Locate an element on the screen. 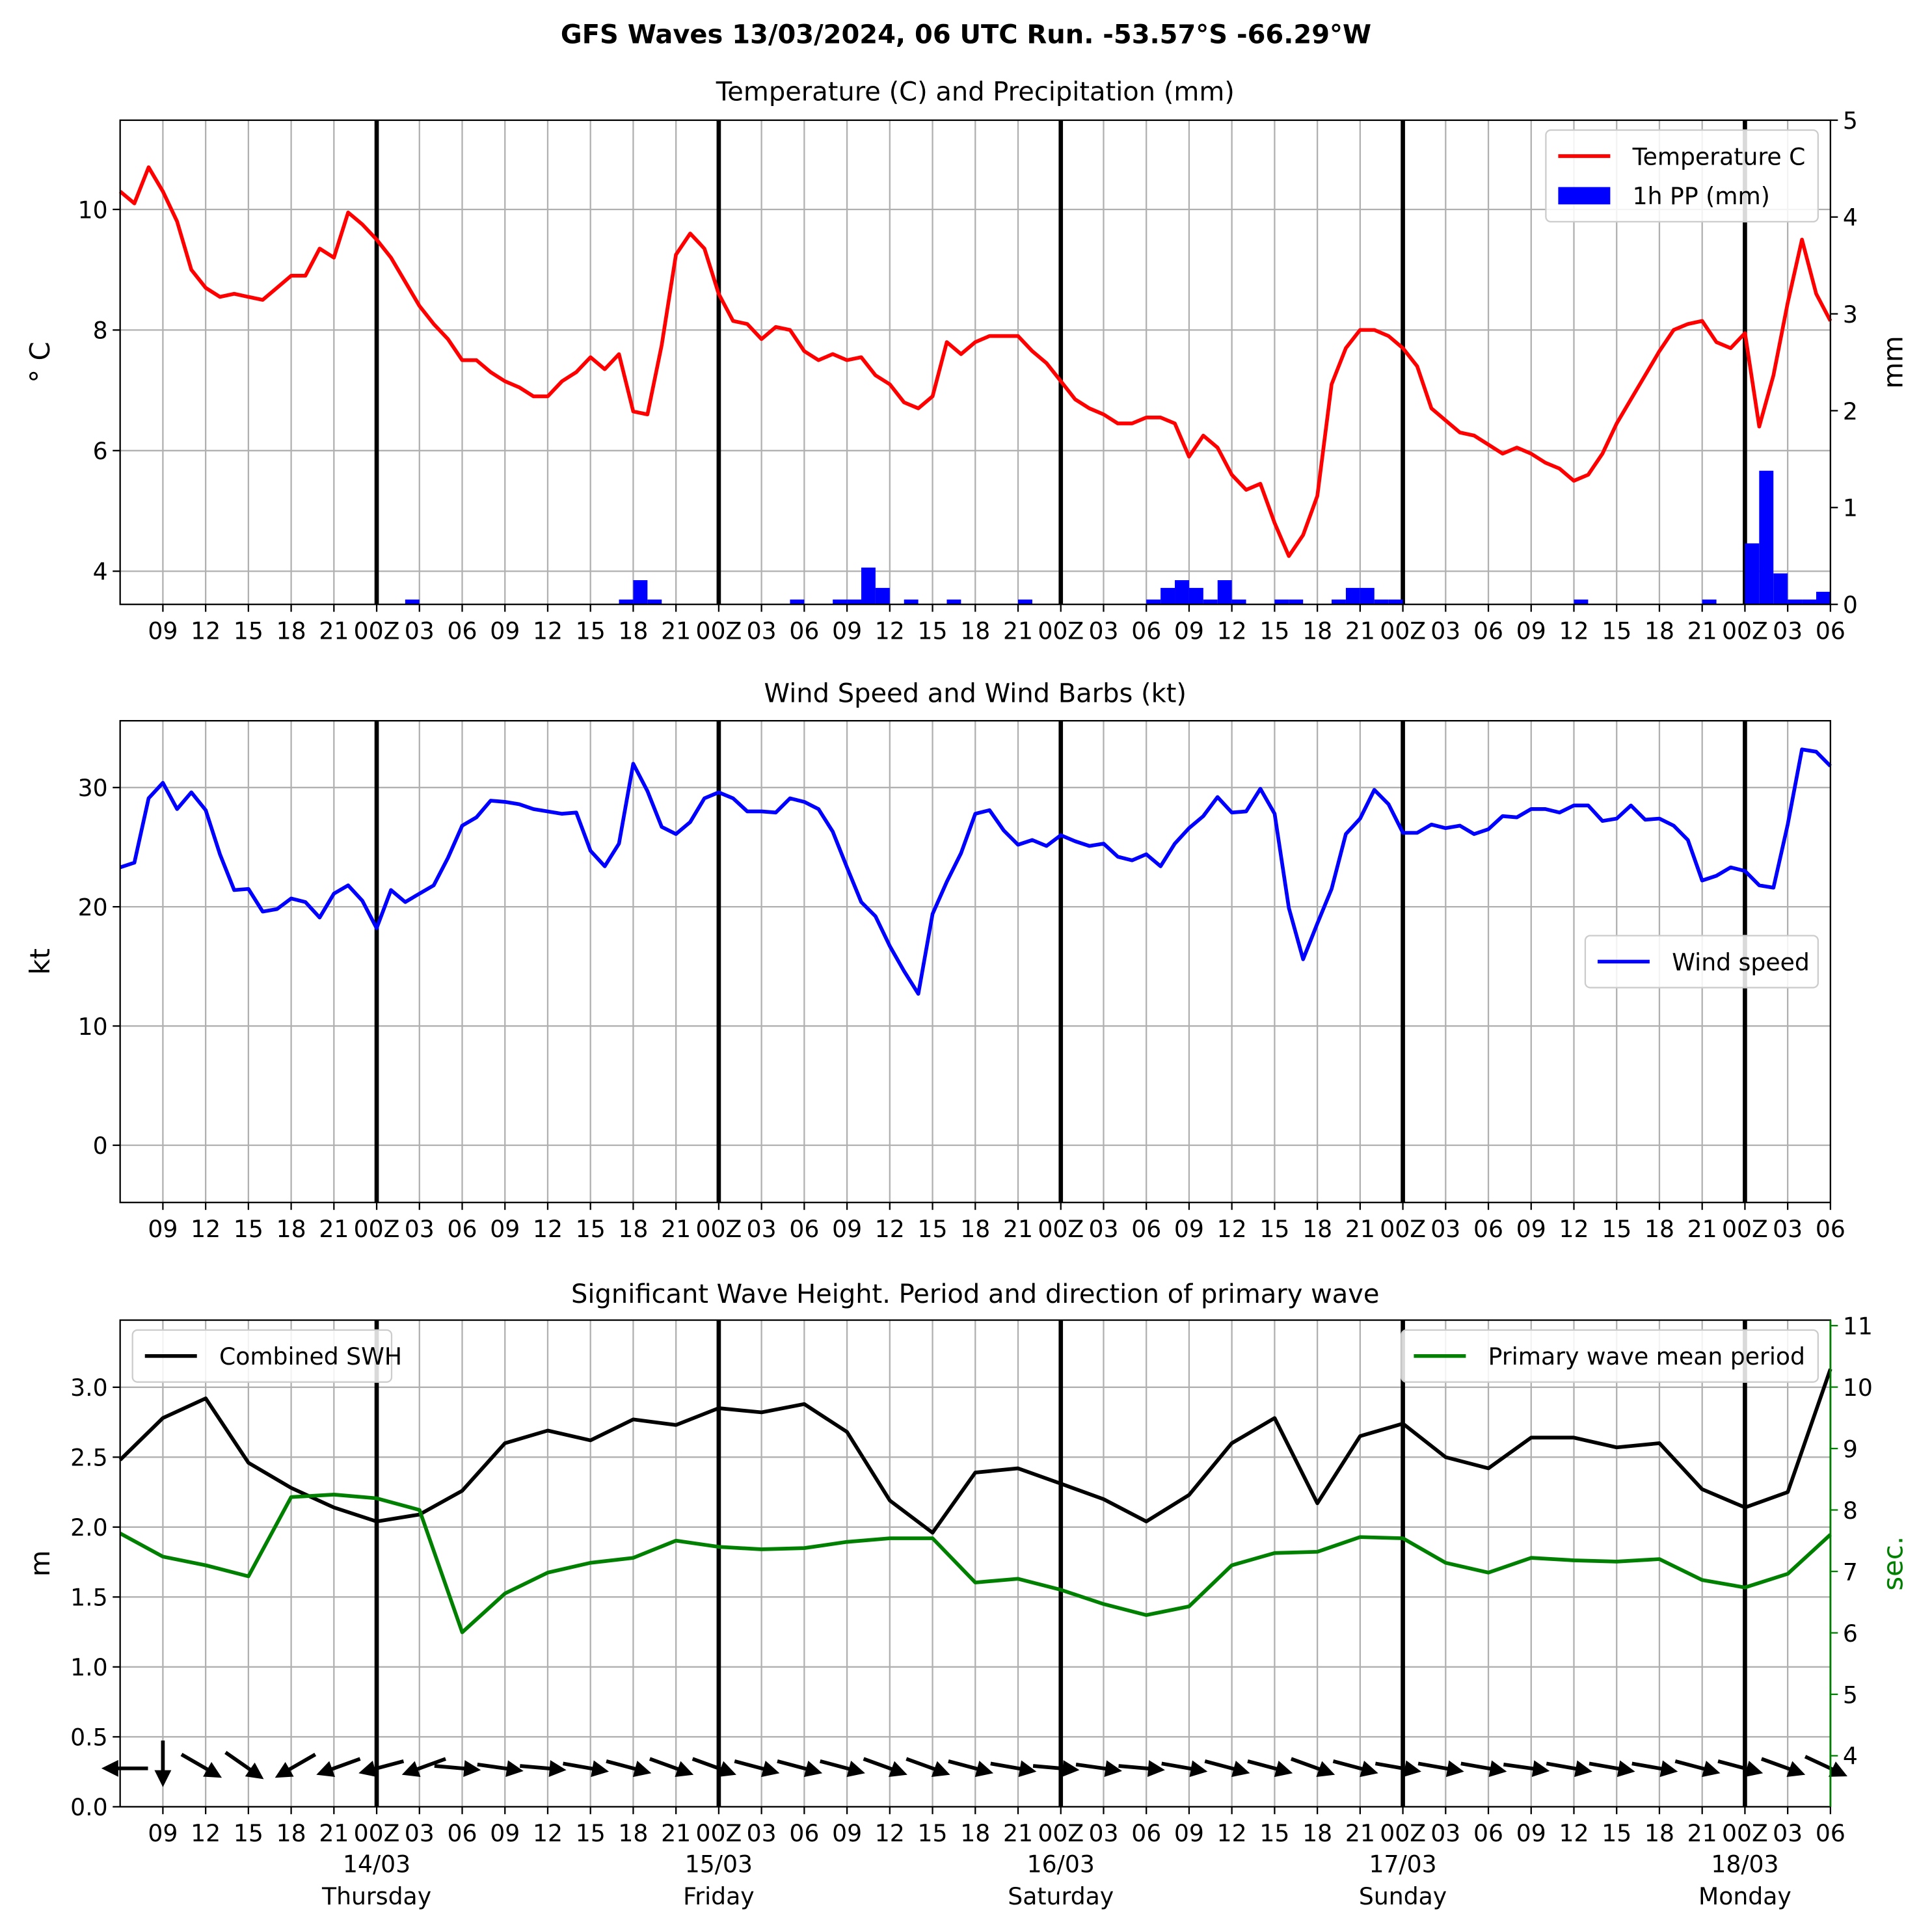  legend-label: Primary wave mean period is located at coordinates (1646, 1356).